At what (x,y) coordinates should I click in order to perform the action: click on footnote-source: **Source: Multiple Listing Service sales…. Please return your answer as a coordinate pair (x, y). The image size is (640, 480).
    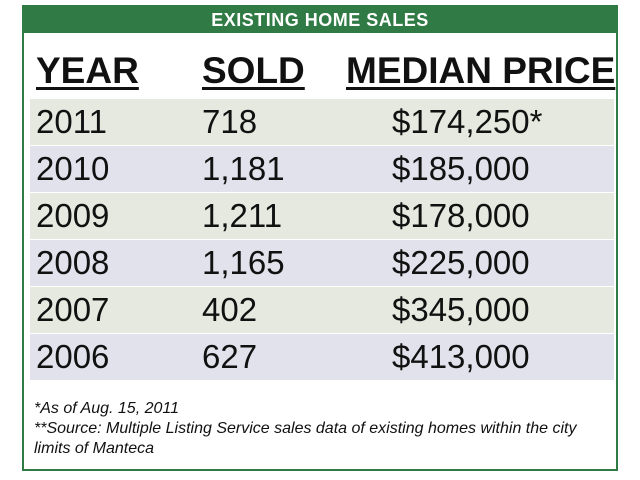
    Looking at the image, I should click on (305, 438).